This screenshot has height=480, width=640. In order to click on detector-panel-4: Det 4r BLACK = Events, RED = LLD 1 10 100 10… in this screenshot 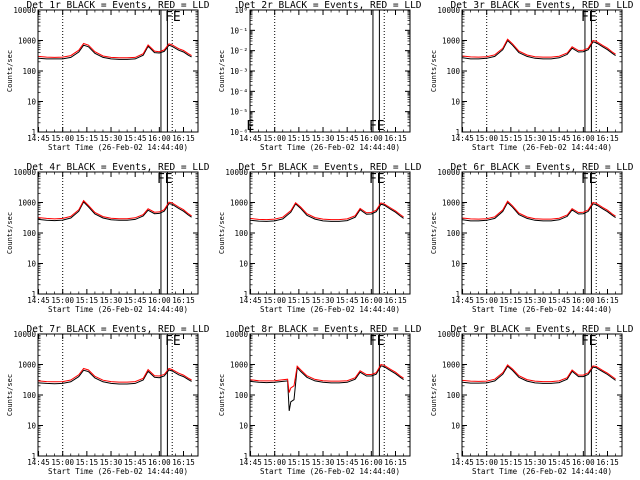, I will do `click(108, 238)`.